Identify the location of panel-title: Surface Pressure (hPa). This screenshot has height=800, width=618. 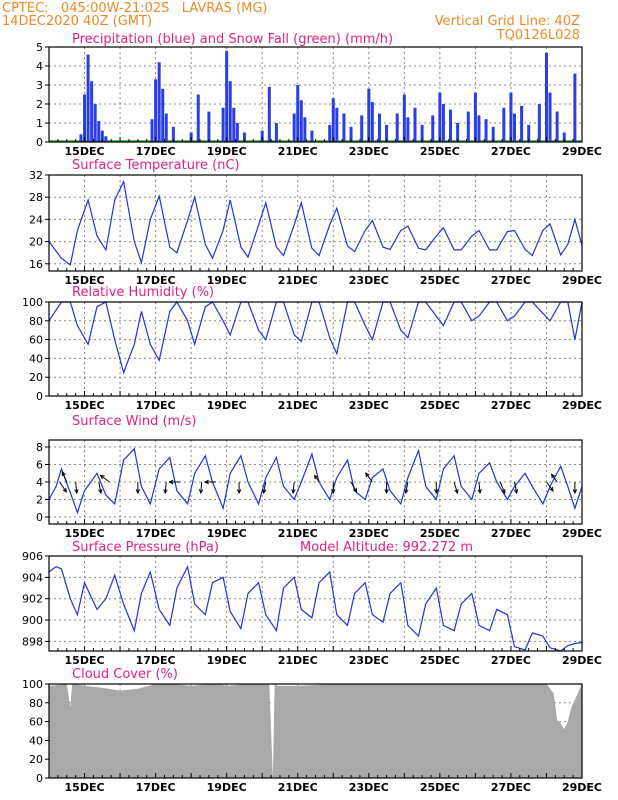
(145, 547).